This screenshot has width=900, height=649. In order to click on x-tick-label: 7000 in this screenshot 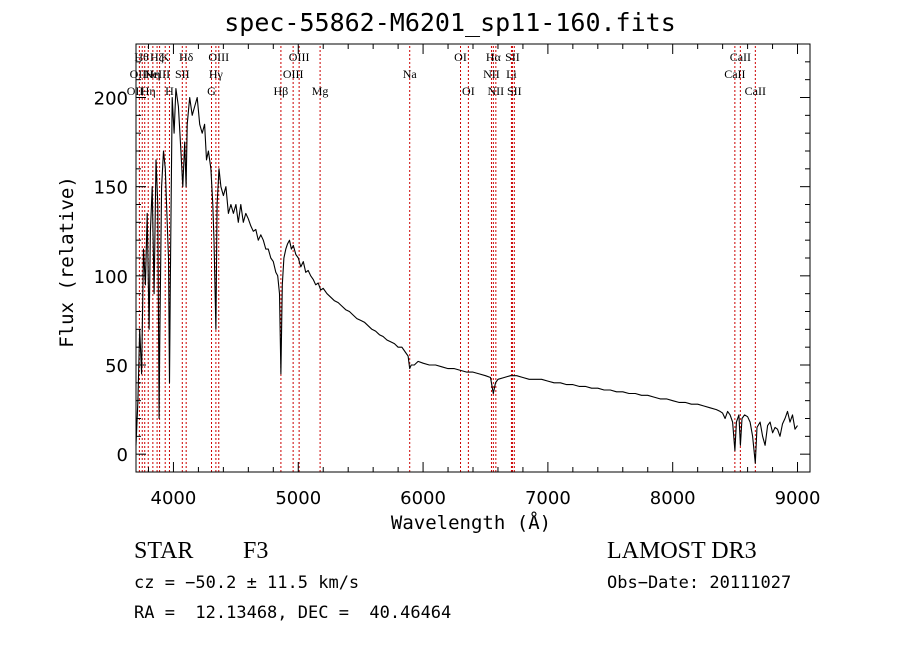, I will do `click(548, 498)`.